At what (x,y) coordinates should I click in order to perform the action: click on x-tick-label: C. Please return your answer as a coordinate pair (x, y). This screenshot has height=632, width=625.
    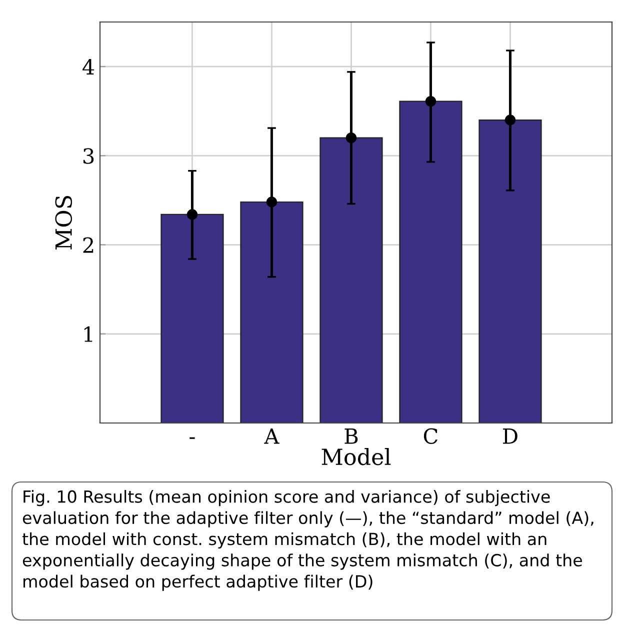
    Looking at the image, I should click on (431, 436).